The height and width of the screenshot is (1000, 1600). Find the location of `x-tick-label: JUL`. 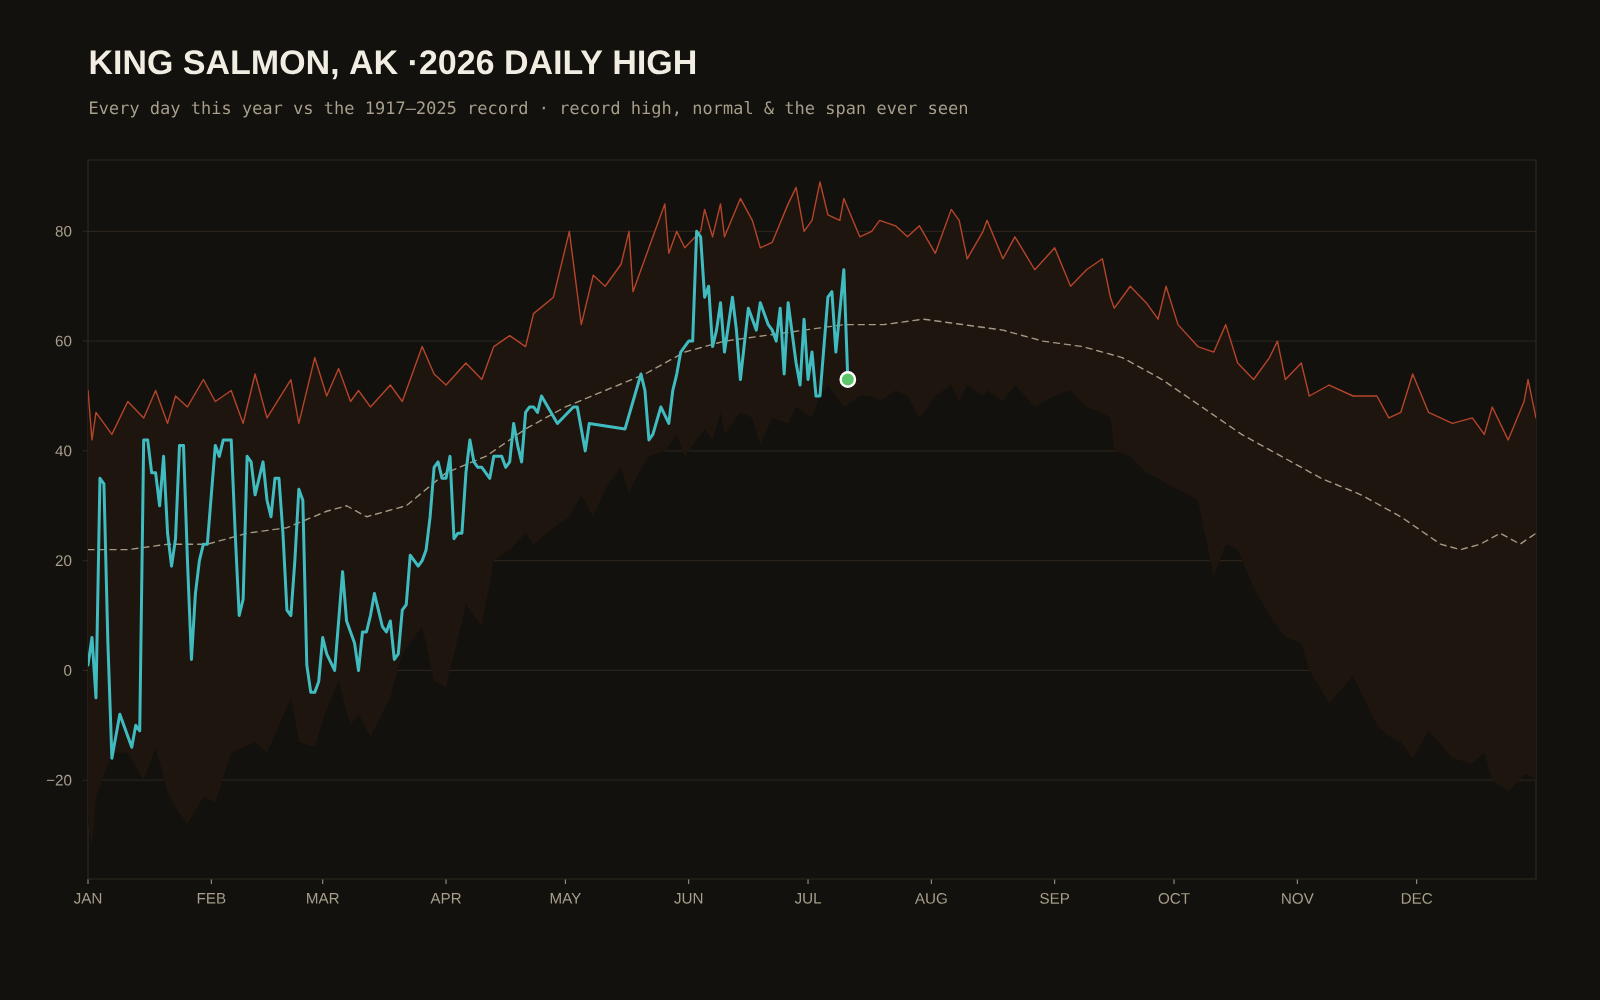

x-tick-label: JUL is located at coordinates (808, 898).